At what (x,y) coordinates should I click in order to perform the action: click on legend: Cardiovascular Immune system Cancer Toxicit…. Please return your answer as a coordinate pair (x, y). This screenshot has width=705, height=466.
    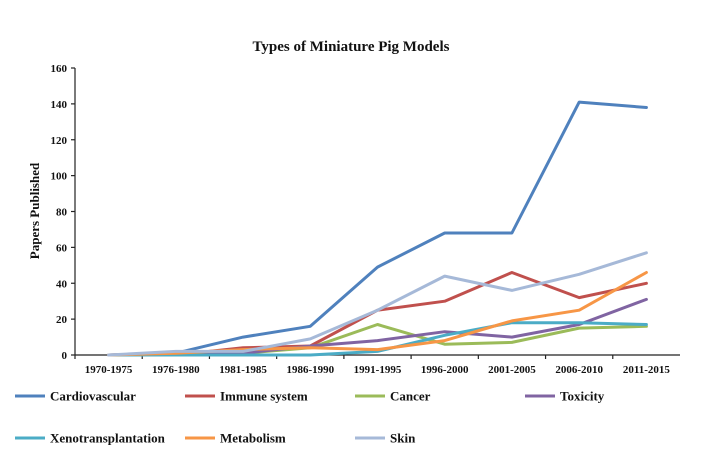
    Looking at the image, I should click on (310, 417).